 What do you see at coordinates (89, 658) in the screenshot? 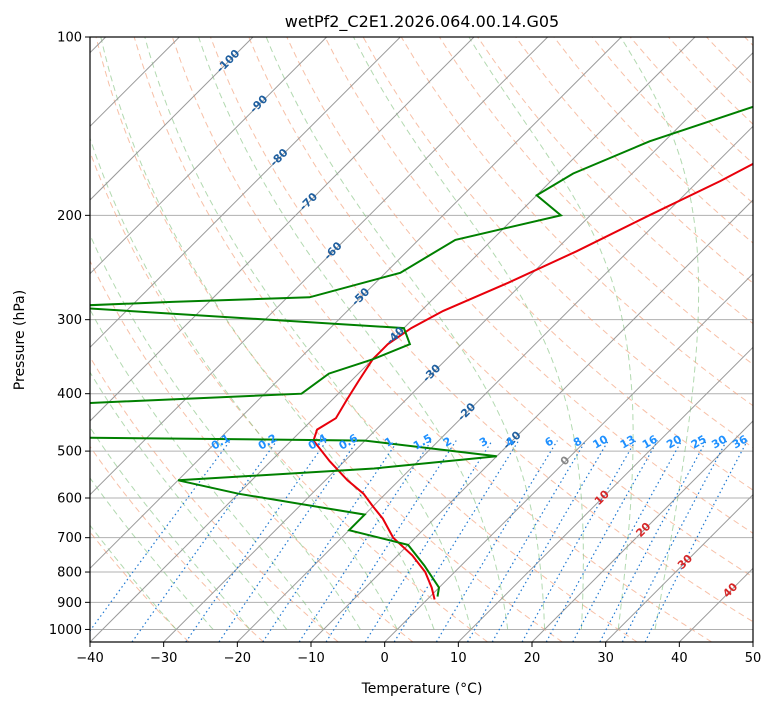
I see `x-tick-label: −40` at bounding box center [89, 658].